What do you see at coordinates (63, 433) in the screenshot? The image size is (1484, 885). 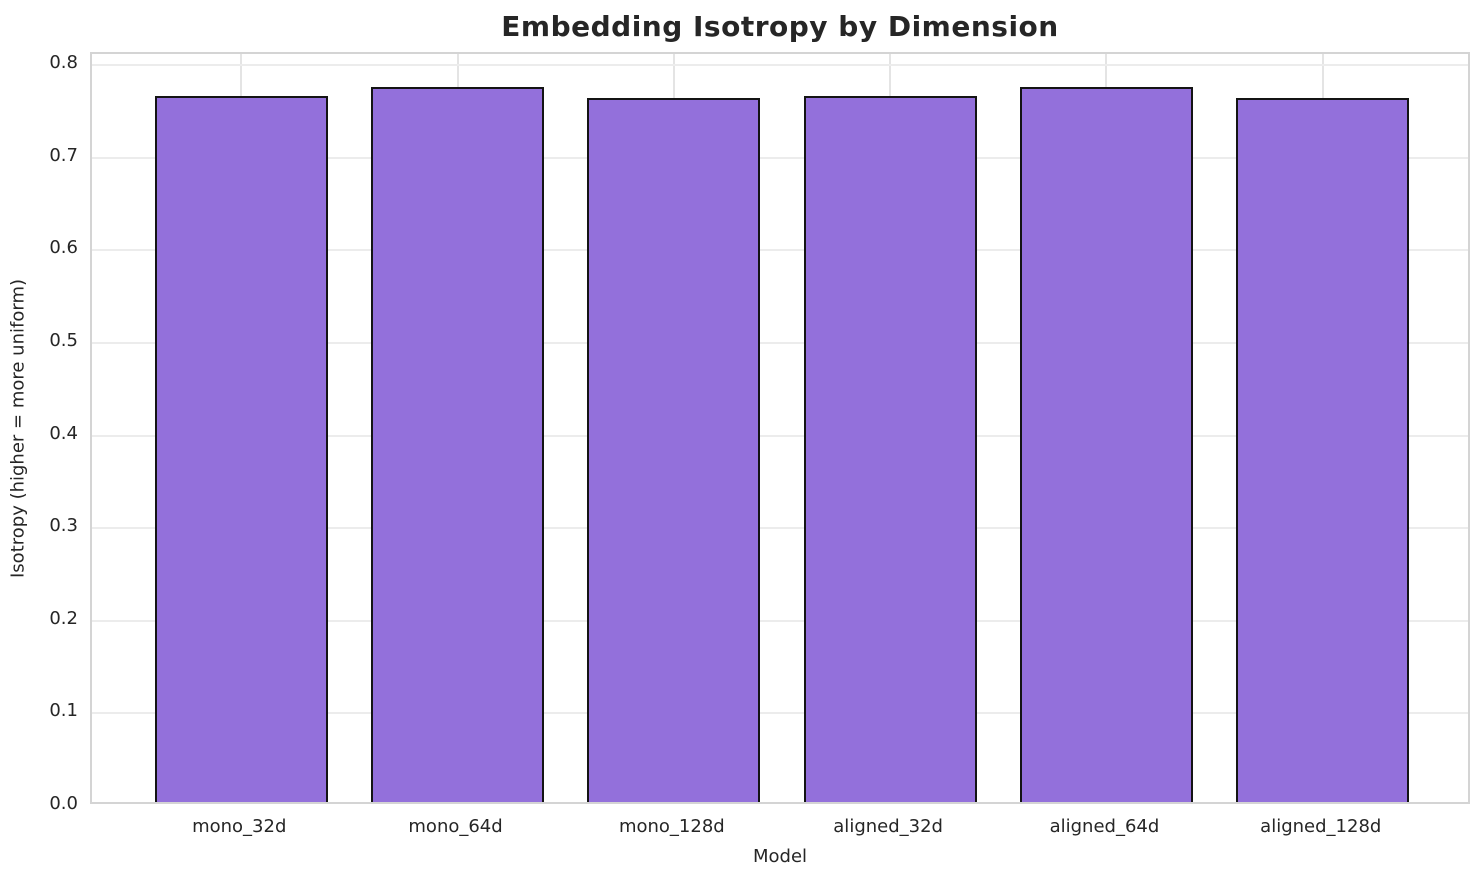 I see `y-tick-label: 0.4` at bounding box center [63, 433].